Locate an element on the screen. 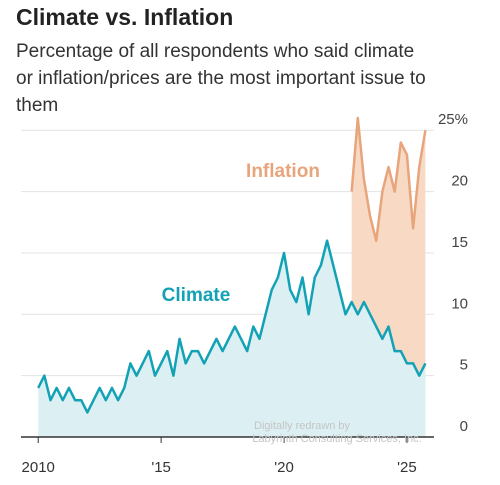  x-tick-label: '25 is located at coordinates (407, 467).